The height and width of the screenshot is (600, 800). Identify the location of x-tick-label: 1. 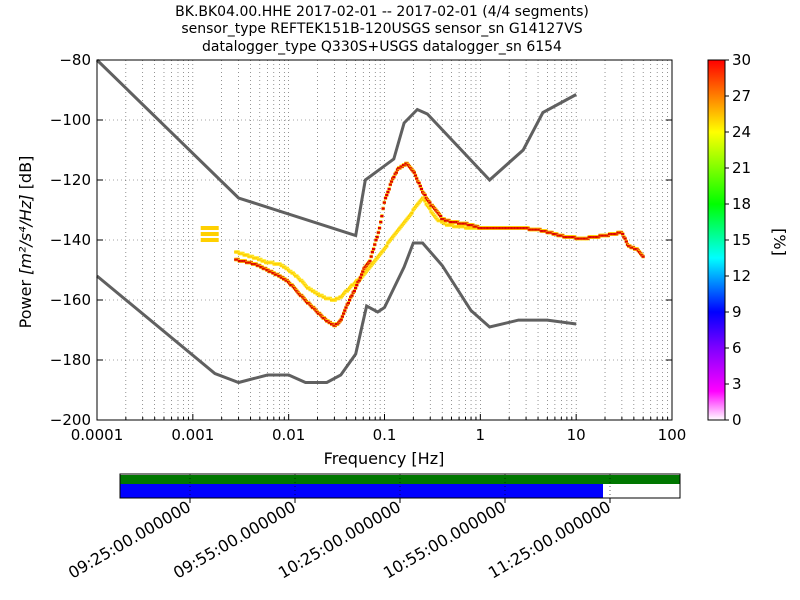
(481, 435).